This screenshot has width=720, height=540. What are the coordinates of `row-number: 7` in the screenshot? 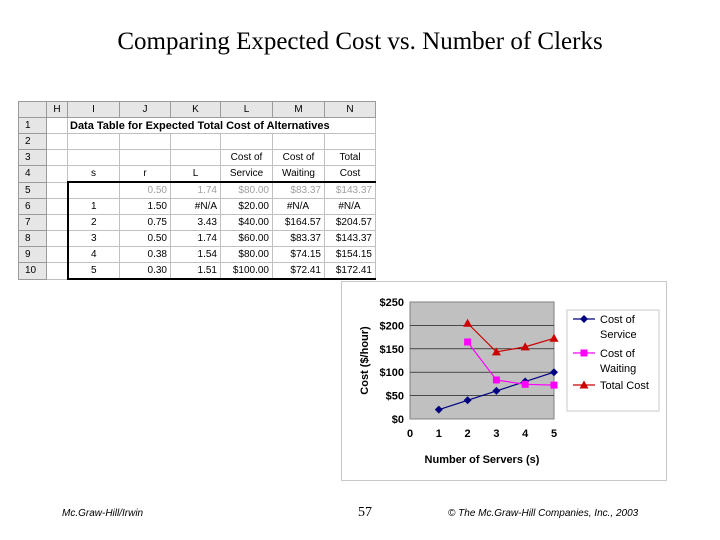 It's located at (32, 222).